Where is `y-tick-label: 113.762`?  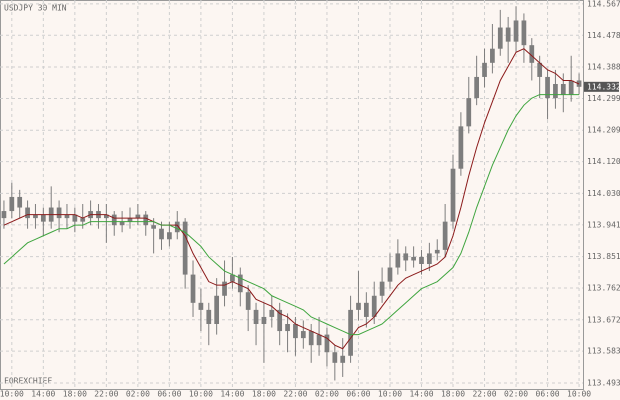
y-tick-label: 113.762 is located at coordinates (603, 288).